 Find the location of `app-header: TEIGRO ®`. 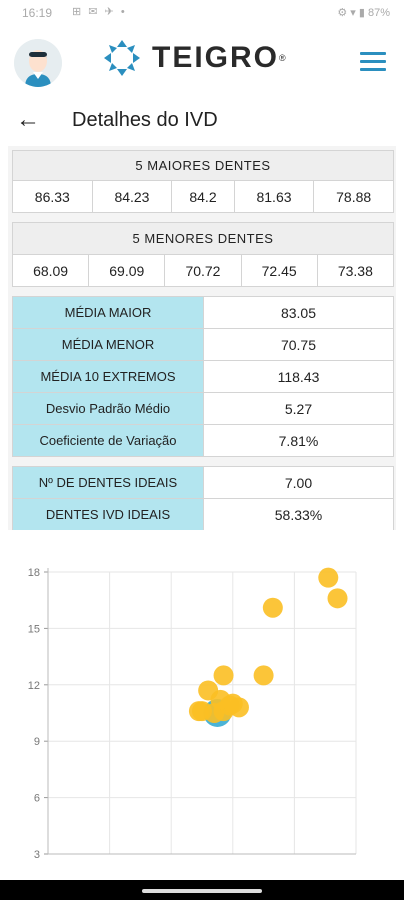

app-header: TEIGRO ® is located at coordinates (202, 62).